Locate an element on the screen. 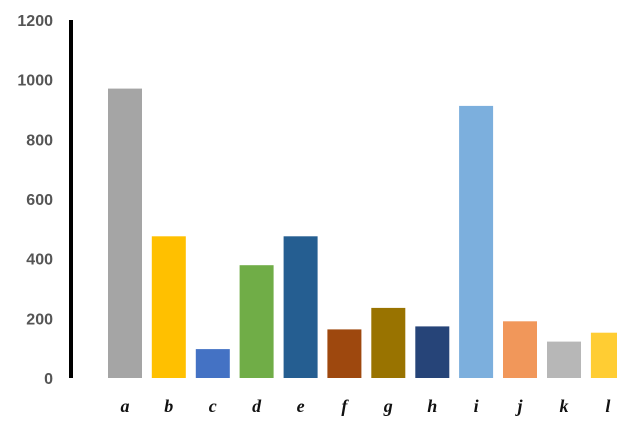 The width and height of the screenshot is (617, 421). y-tick-label: 600 is located at coordinates (39, 200).